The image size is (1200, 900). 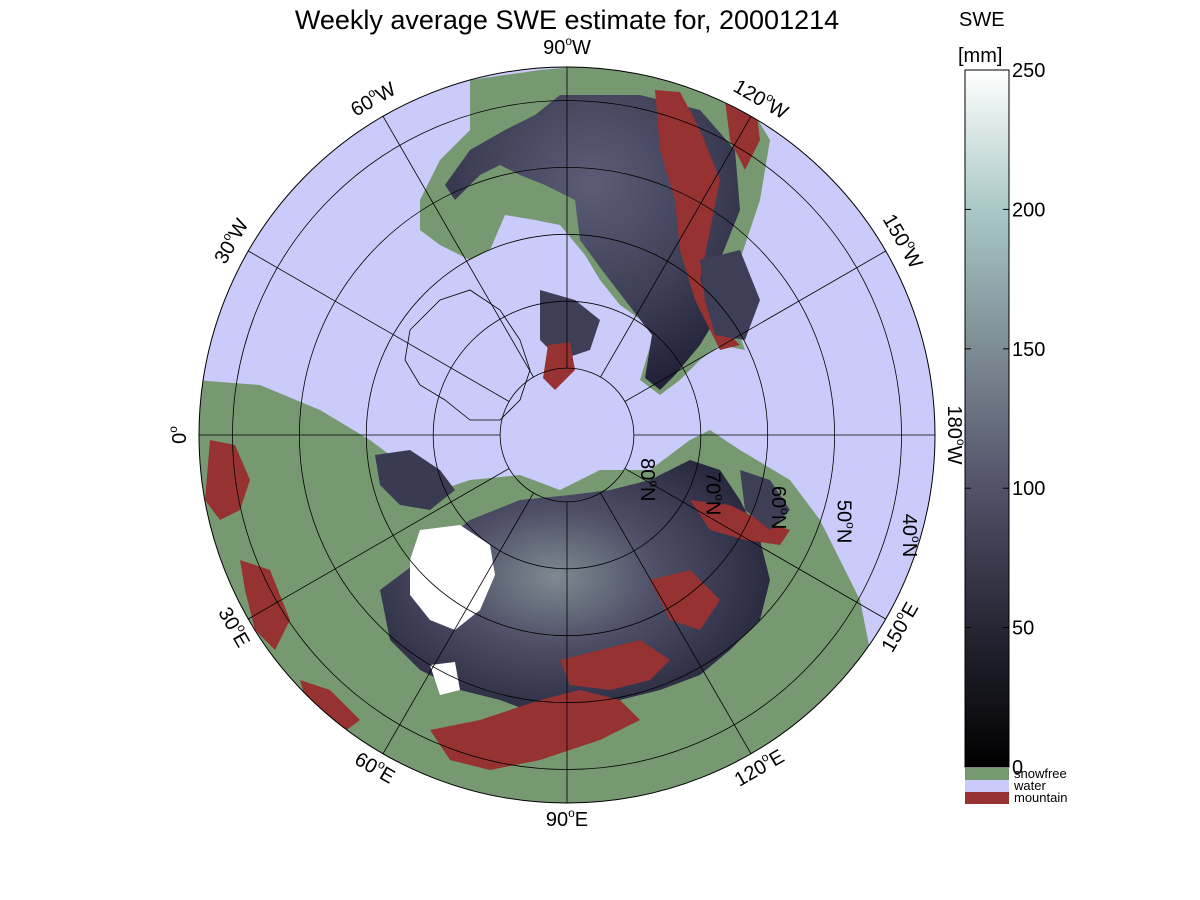 I want to click on white-patch-south, so click(x=445, y=678).